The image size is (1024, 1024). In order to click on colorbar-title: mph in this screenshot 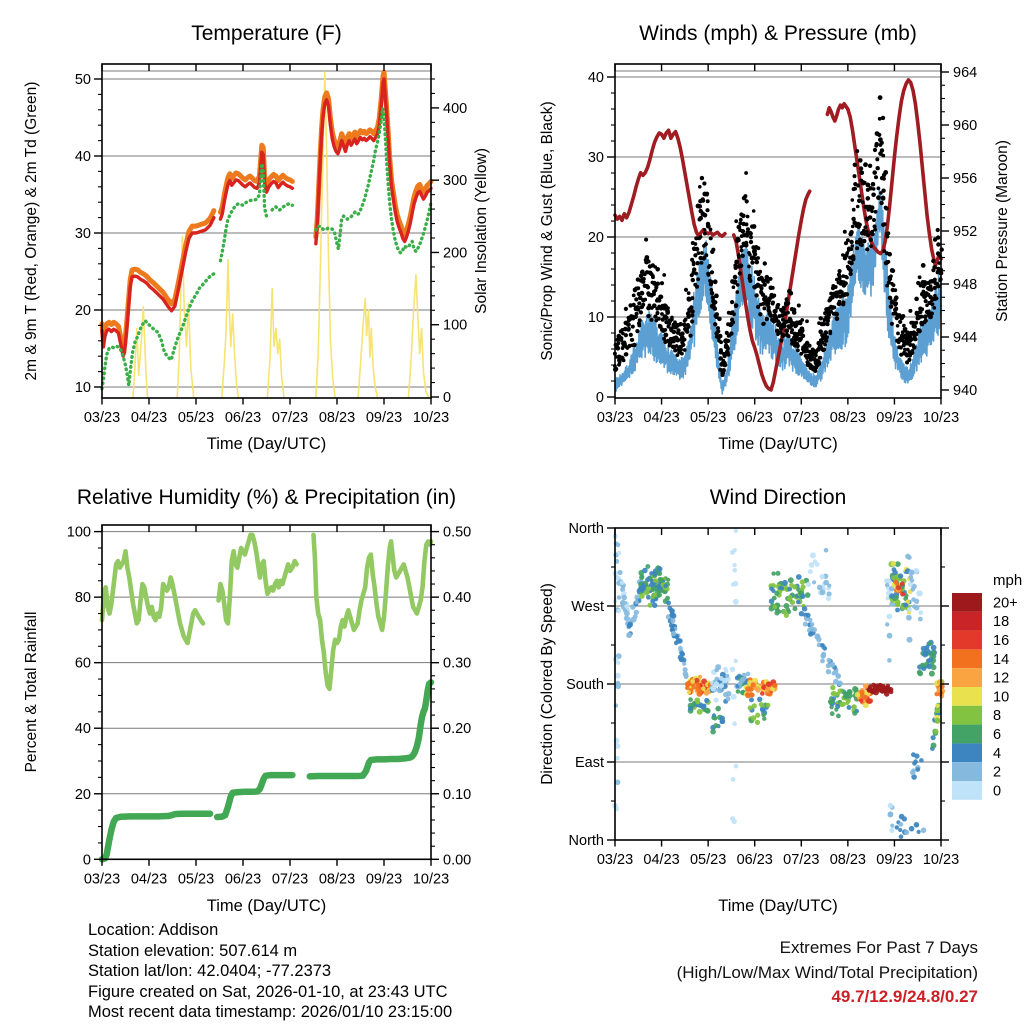, I will do `click(1007, 580)`.